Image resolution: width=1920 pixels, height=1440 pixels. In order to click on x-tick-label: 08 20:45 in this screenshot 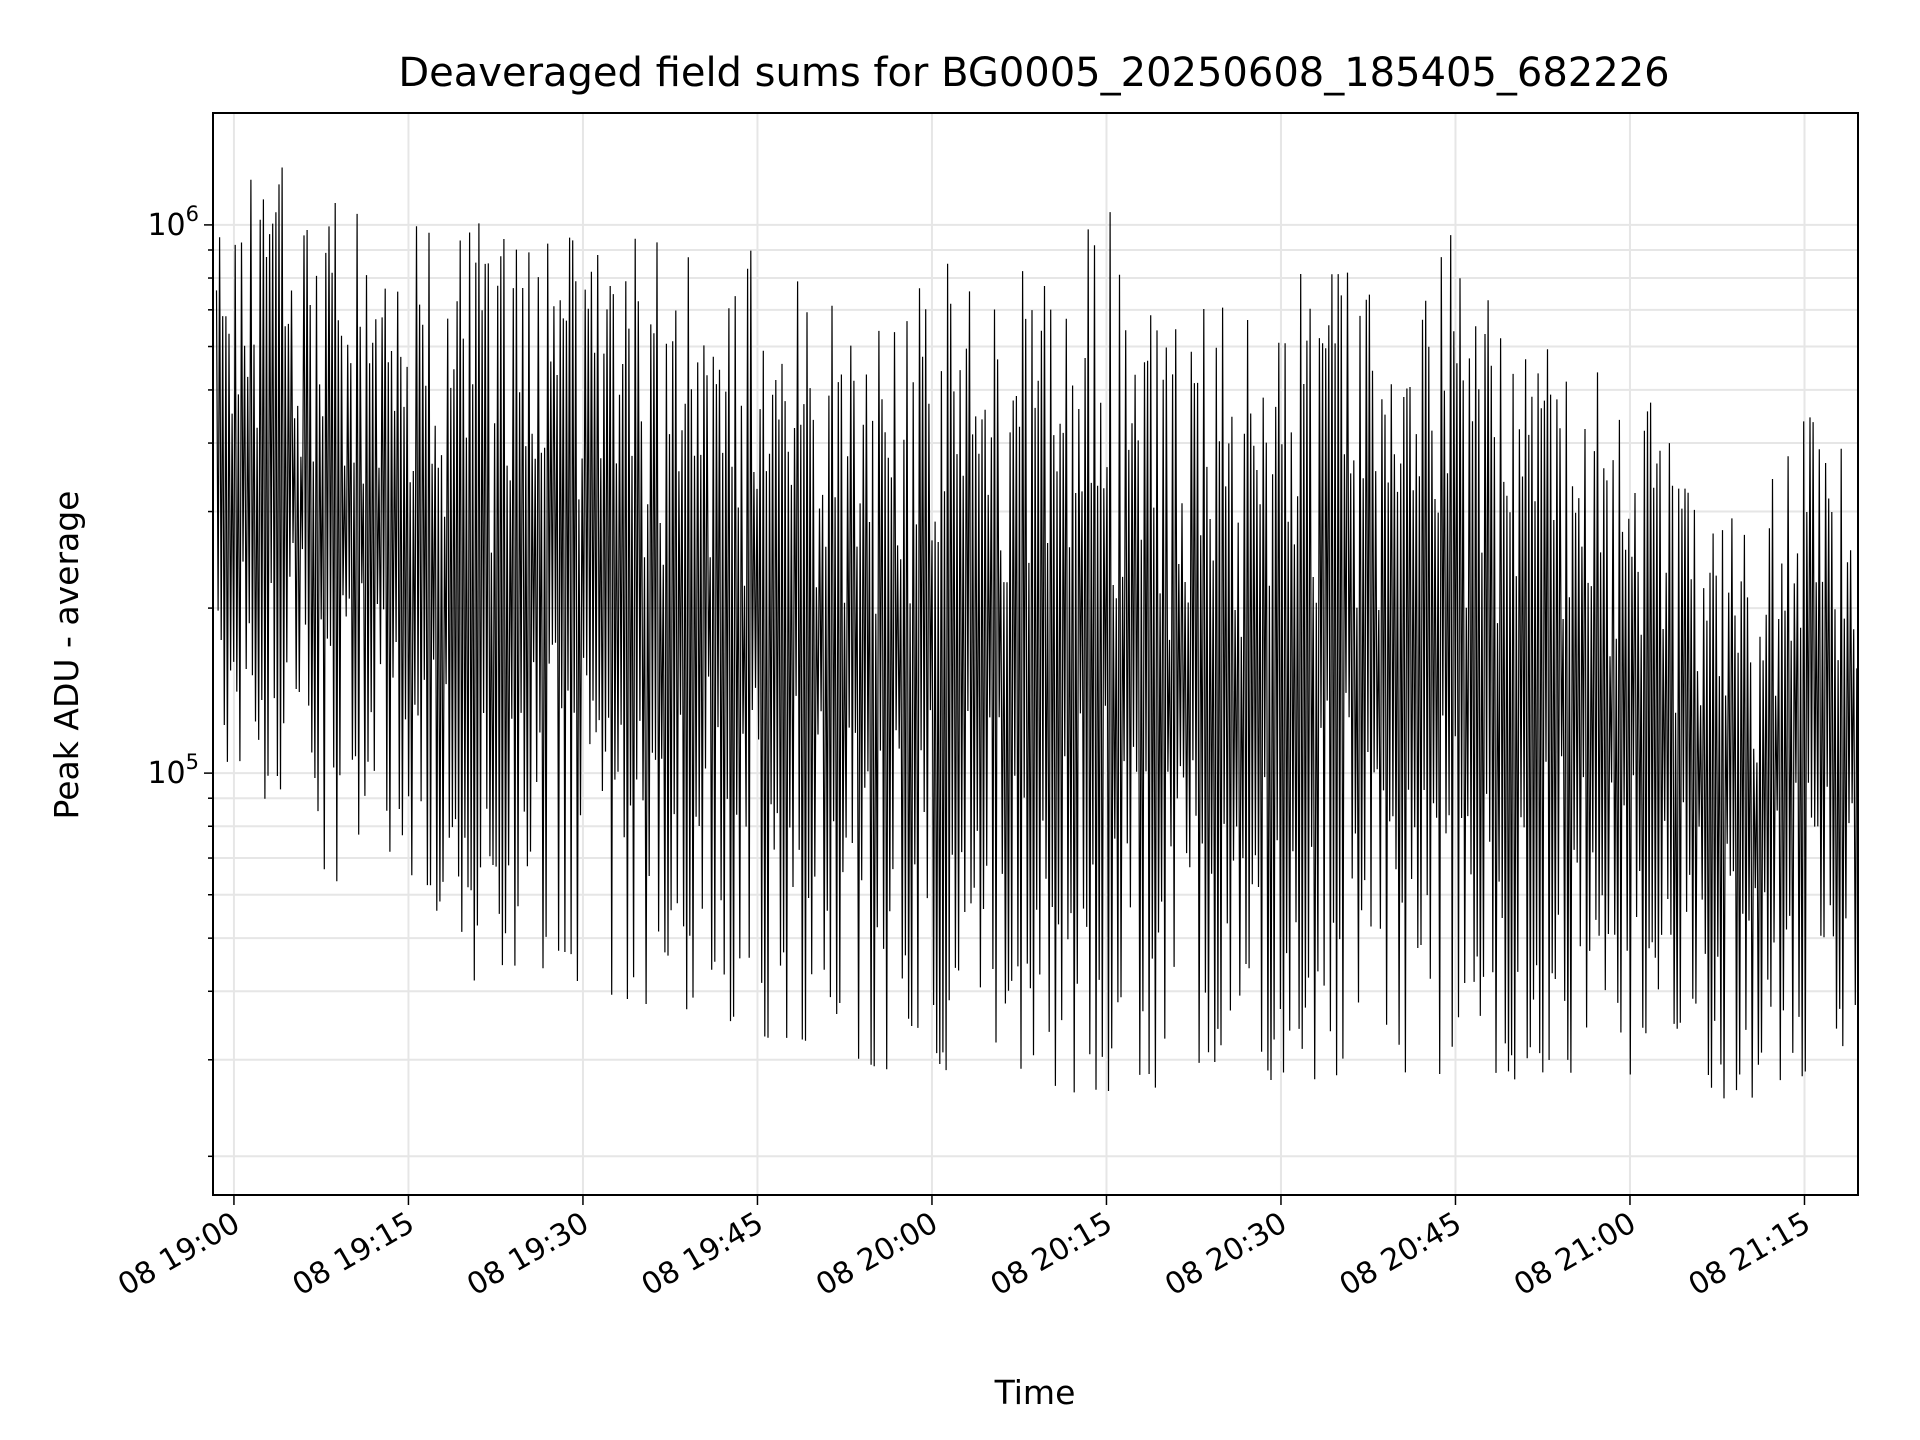, I will do `click(1401, 1254)`.